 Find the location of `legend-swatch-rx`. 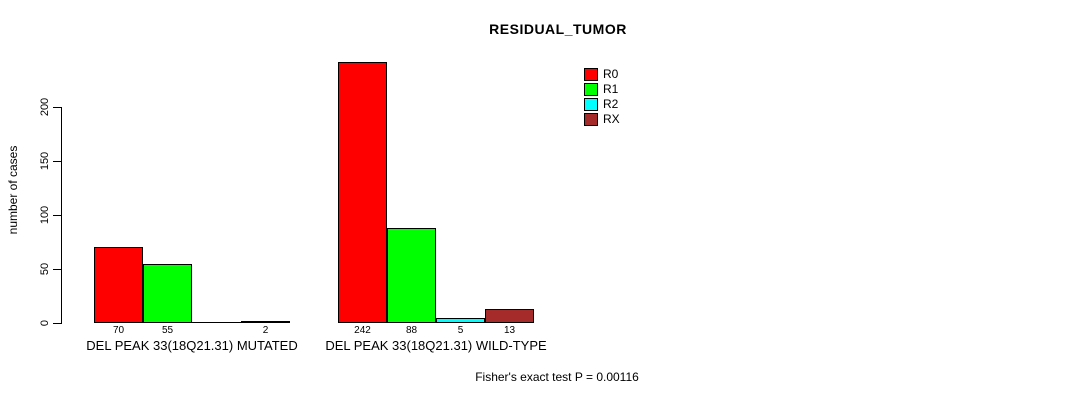

legend-swatch-rx is located at coordinates (591, 119).